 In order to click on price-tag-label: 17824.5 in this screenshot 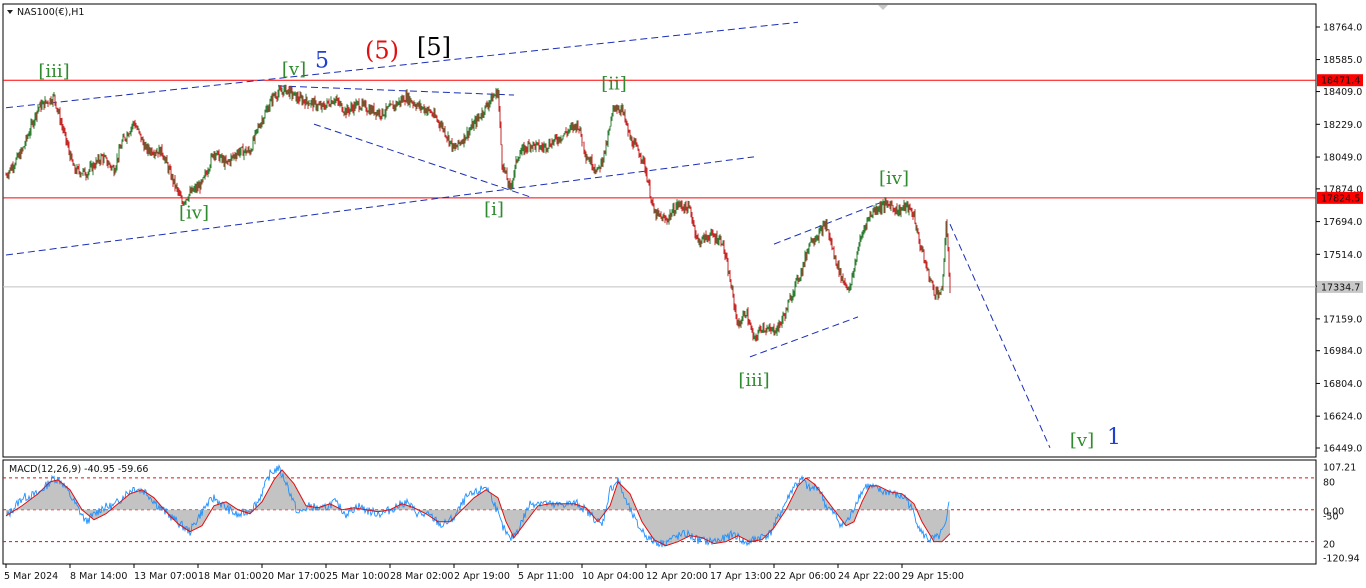, I will do `click(1340, 198)`.